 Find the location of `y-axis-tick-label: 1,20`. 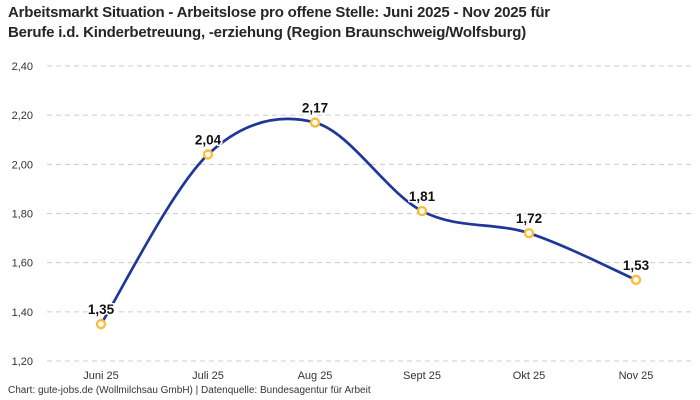

y-axis-tick-label: 1,20 is located at coordinates (22, 362).